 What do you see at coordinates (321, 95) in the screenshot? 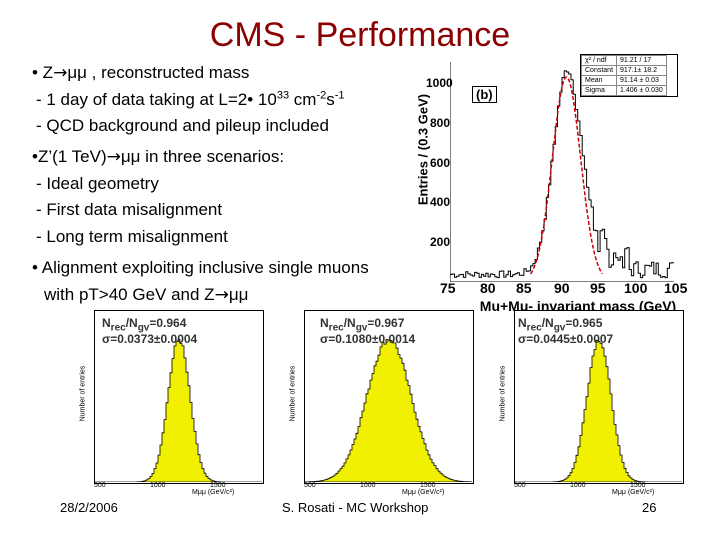
I see `exponent: -2` at bounding box center [321, 95].